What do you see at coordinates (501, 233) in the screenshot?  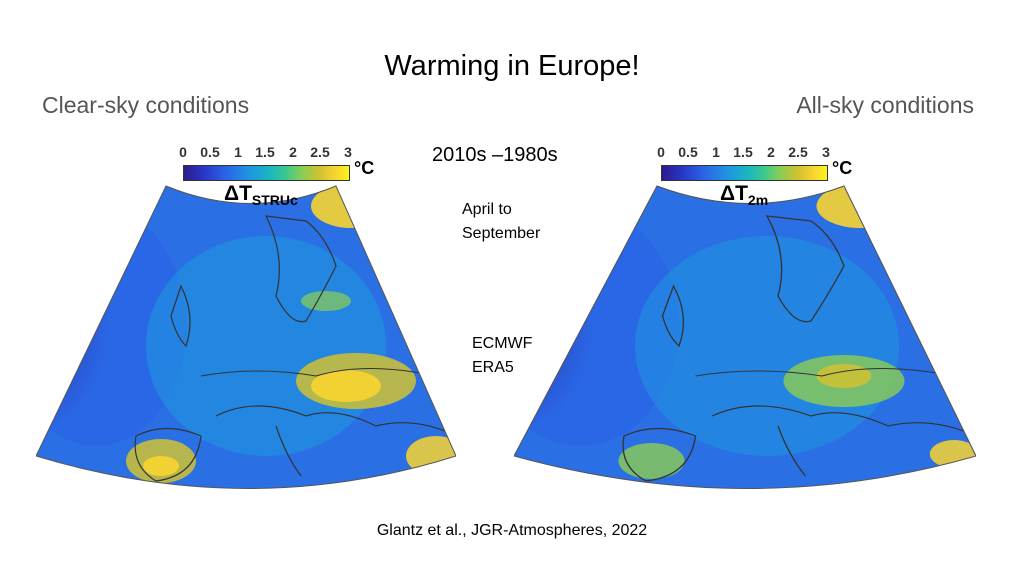 I see `season-line-2: September` at bounding box center [501, 233].